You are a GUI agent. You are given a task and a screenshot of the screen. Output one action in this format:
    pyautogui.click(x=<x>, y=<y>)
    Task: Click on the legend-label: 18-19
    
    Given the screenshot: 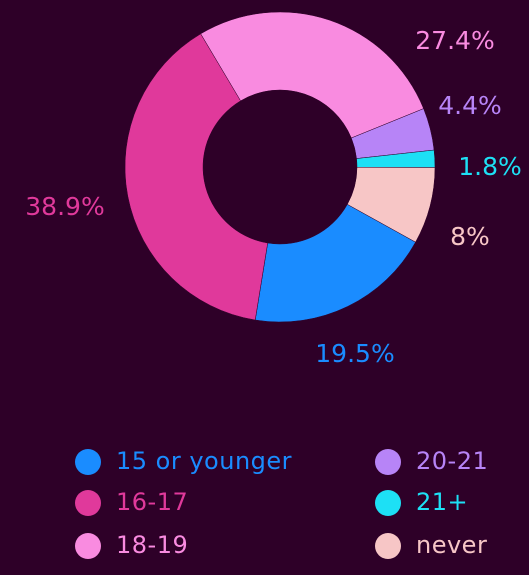 What is the action you would take?
    pyautogui.click(x=152, y=545)
    